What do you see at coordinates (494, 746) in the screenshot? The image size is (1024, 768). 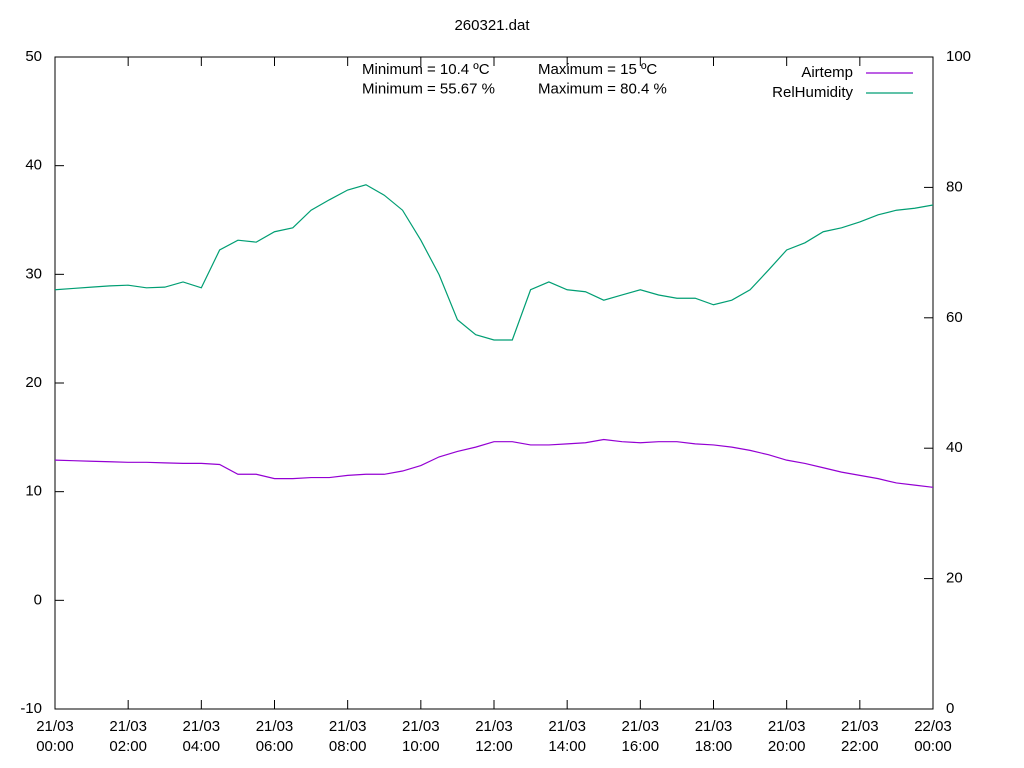 I see `x-tick-label: 12:00` at bounding box center [494, 746].